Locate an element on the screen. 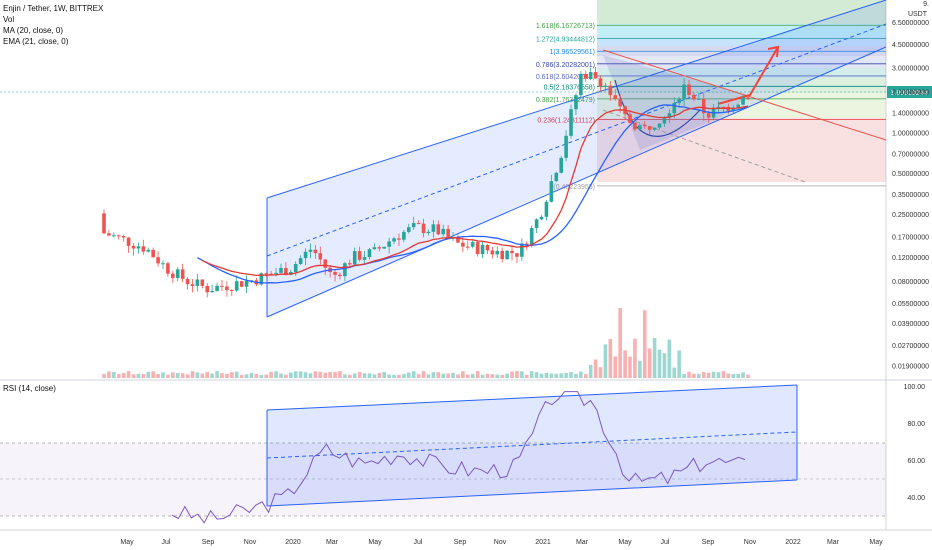 Image resolution: width=932 pixels, height=550 pixels. price-unit: USDT is located at coordinates (918, 14).